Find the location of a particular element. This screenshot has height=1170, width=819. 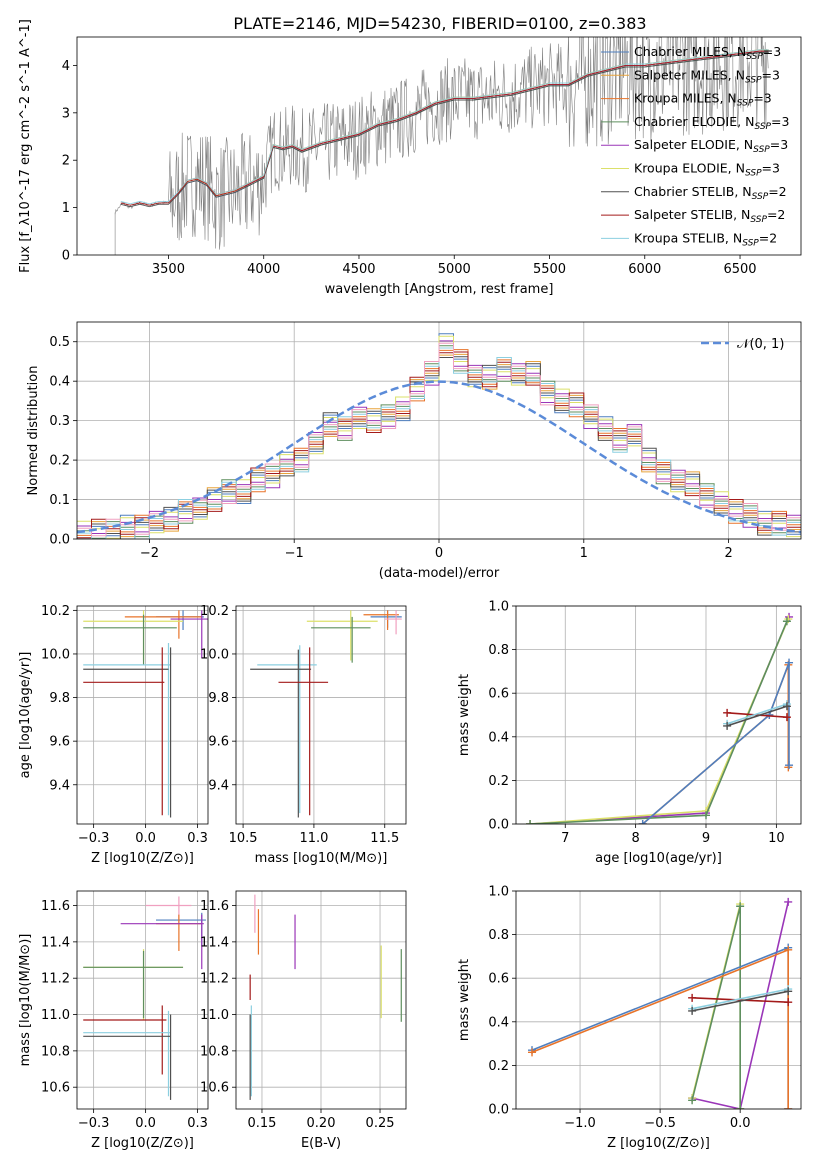

x-axis-label: age [log10(age/yr)] is located at coordinates (658, 858).